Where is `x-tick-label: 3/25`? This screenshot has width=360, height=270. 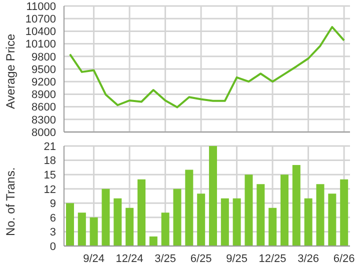 x-tick-label: 3/25 is located at coordinates (165, 258).